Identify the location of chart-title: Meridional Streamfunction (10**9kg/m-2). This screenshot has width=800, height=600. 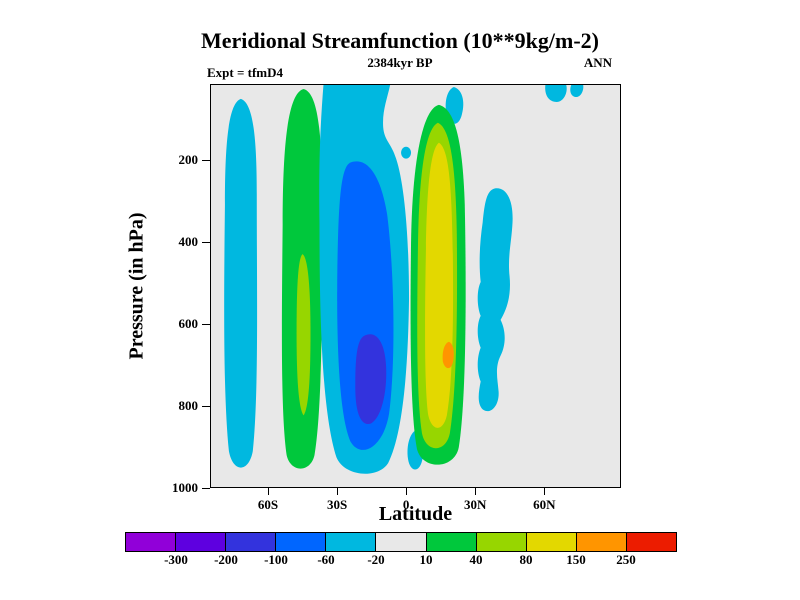
(399, 40).